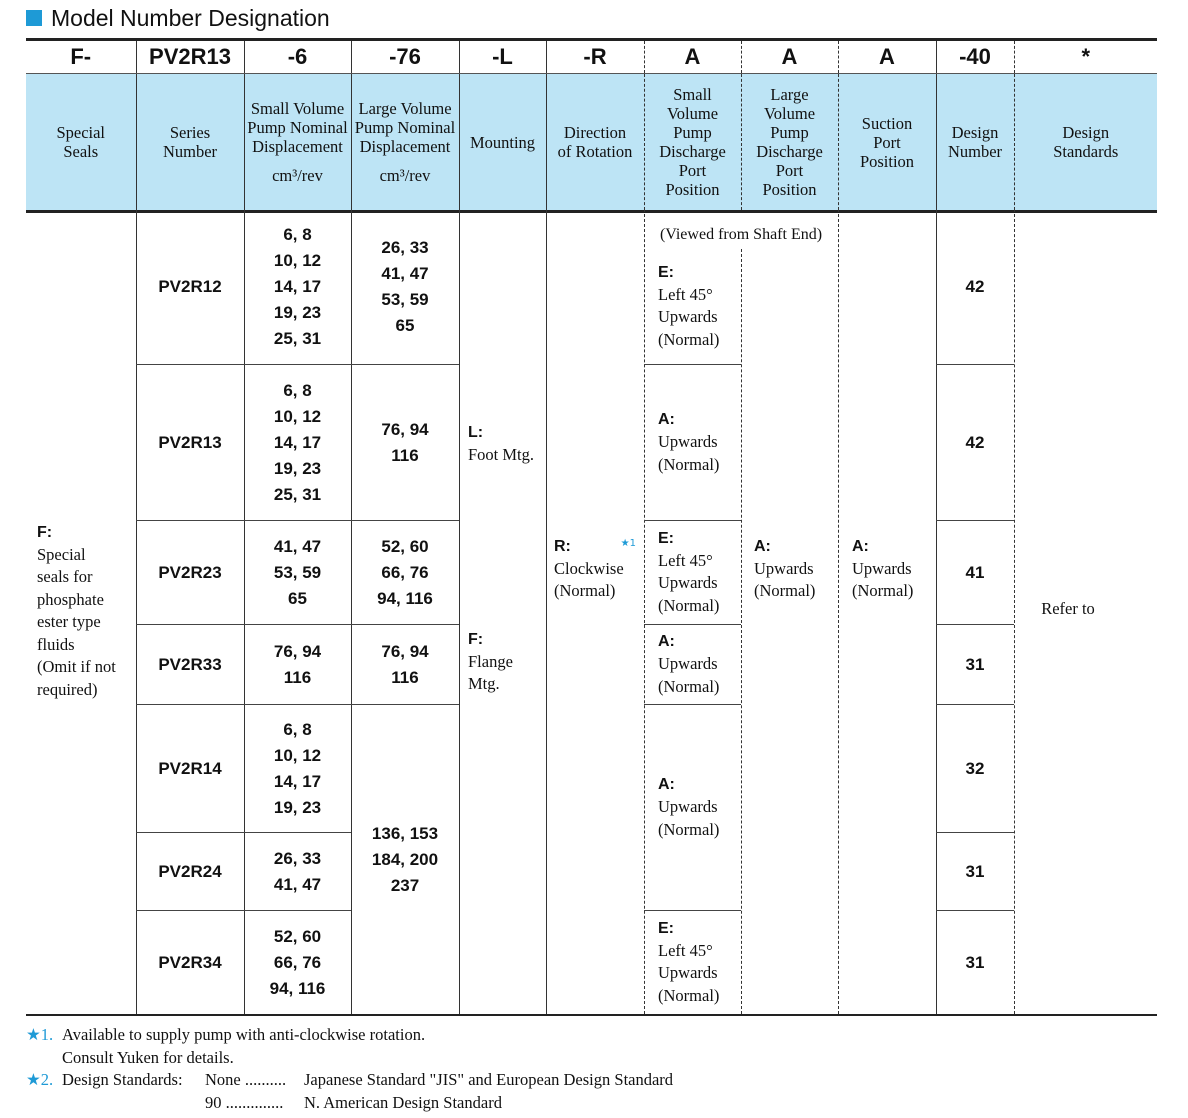 The height and width of the screenshot is (1118, 1188). Describe the element at coordinates (190, 871) in the screenshot. I see `series-pv2r24: PV2R24` at that location.